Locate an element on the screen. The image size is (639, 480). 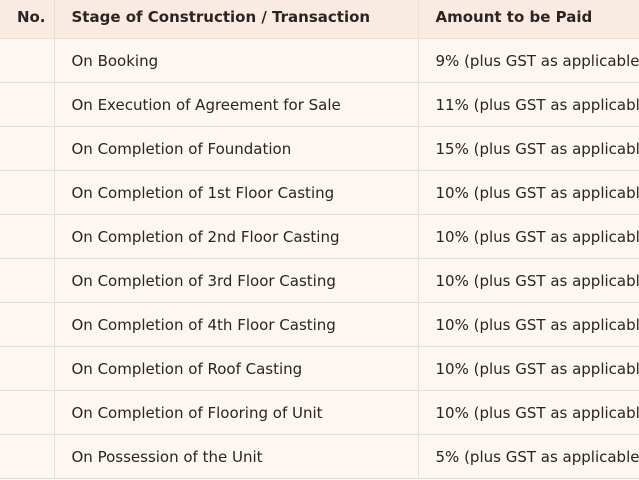
cell-stage: On Completion of 4th Floor Casting is located at coordinates (236, 324).